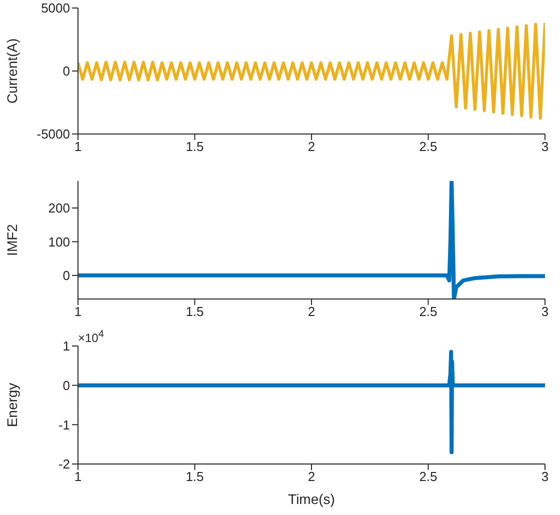  What do you see at coordinates (12, 71) in the screenshot?
I see `y-axis-title: Current(A)` at bounding box center [12, 71].